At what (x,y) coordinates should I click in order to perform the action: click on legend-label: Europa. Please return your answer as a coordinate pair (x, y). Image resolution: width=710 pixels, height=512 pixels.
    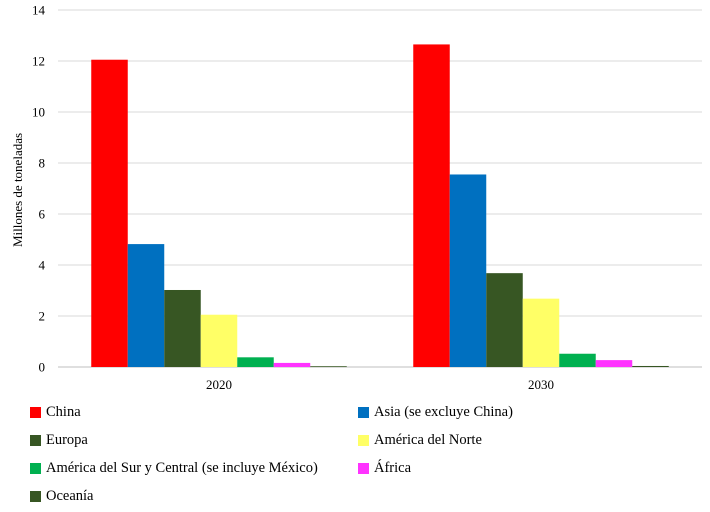
    Looking at the image, I should click on (67, 440).